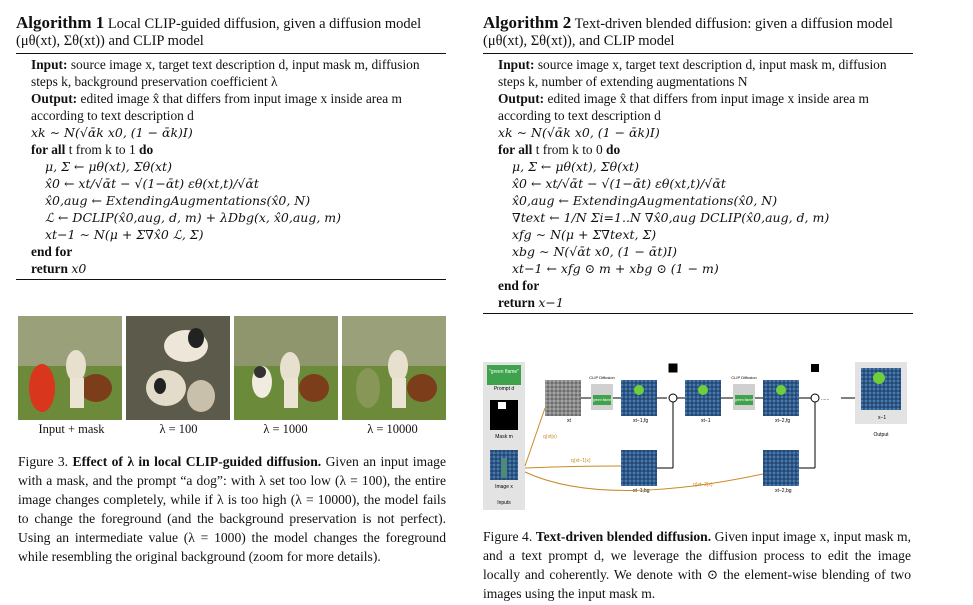 The image size is (973, 605). Describe the element at coordinates (152, 183) in the screenshot. I see `algo1-line-x0: x̂0 ← xt/√ᾱt − √(1−ᾱt) εθ(xt,t)/√ᾱt` at that location.